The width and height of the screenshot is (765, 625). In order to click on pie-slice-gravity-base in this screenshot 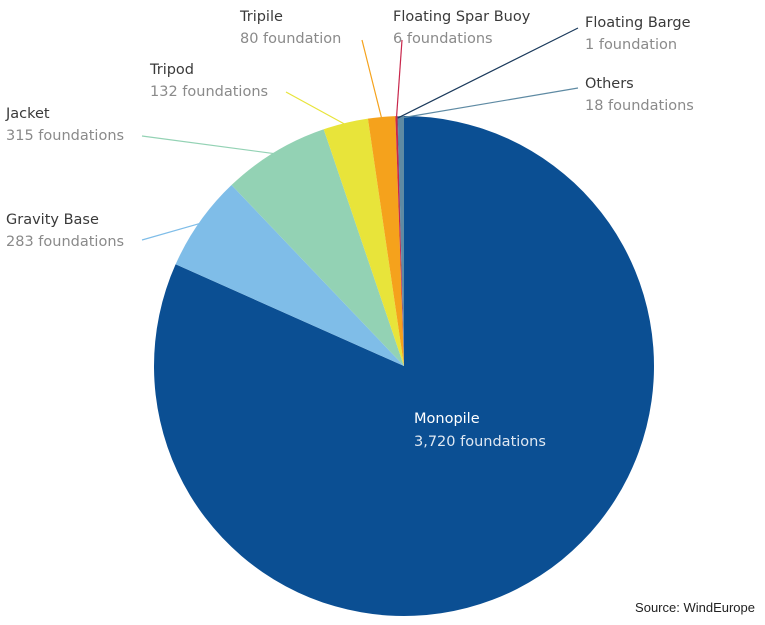, I will do `click(289, 275)`.